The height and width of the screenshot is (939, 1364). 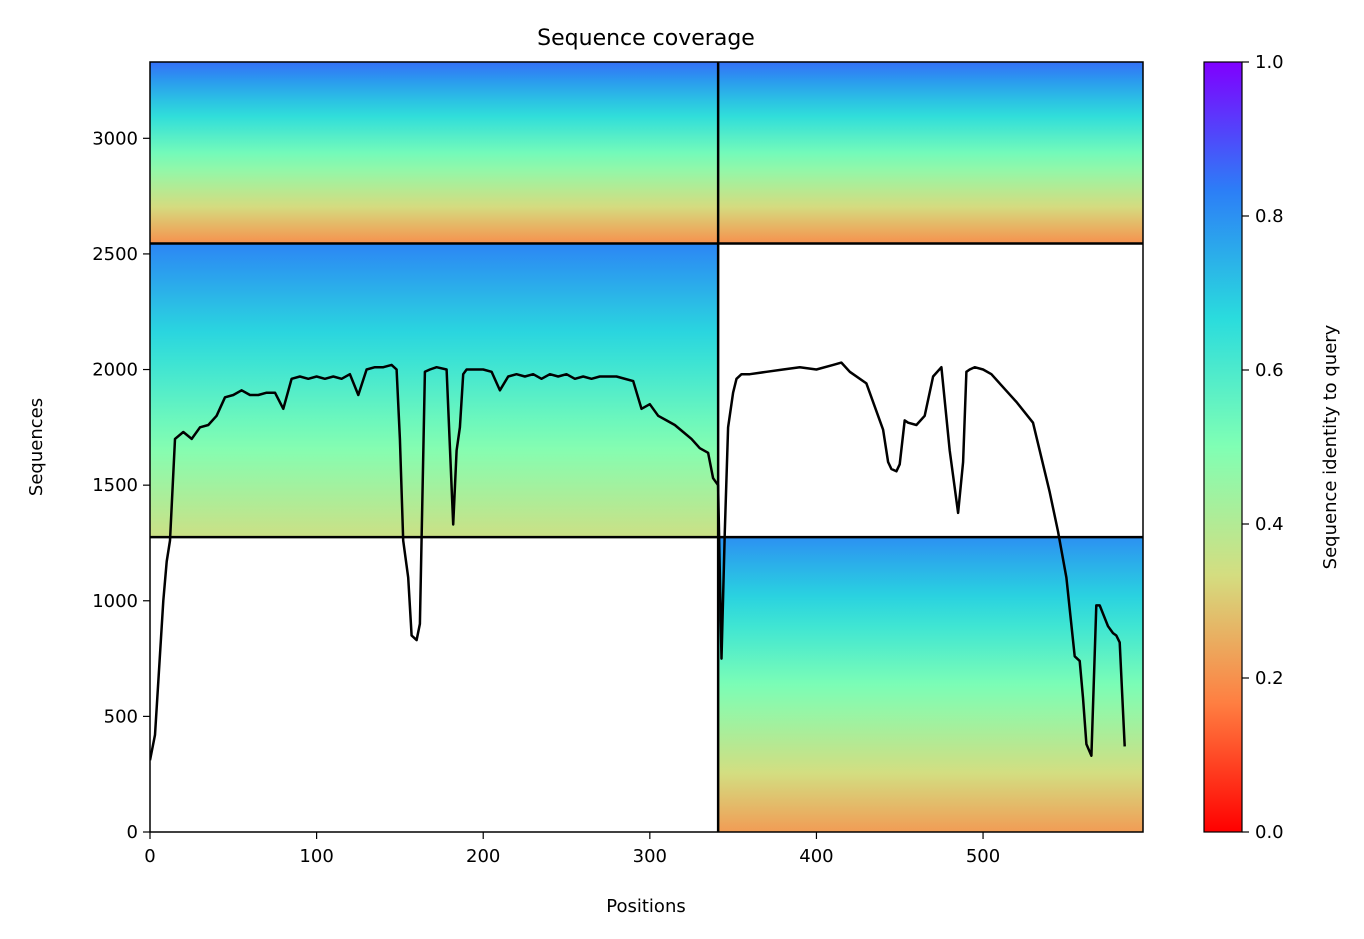 I want to click on x-tick-label: 200, so click(x=483, y=856).